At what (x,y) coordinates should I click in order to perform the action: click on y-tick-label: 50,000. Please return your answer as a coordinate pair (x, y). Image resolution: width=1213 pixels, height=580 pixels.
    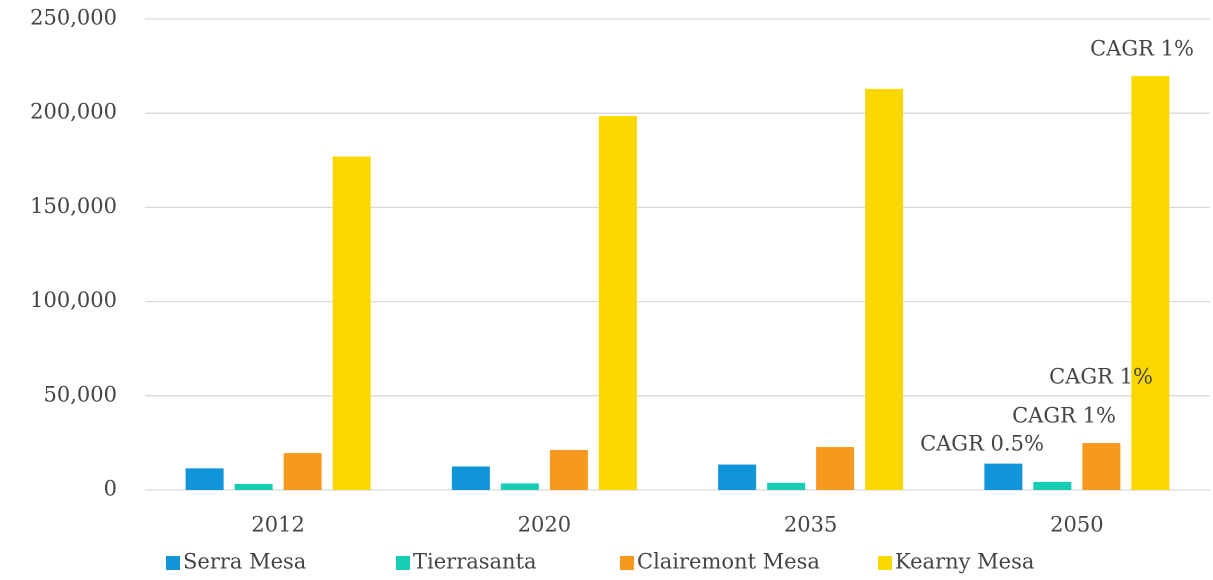
    Looking at the image, I should click on (80, 394).